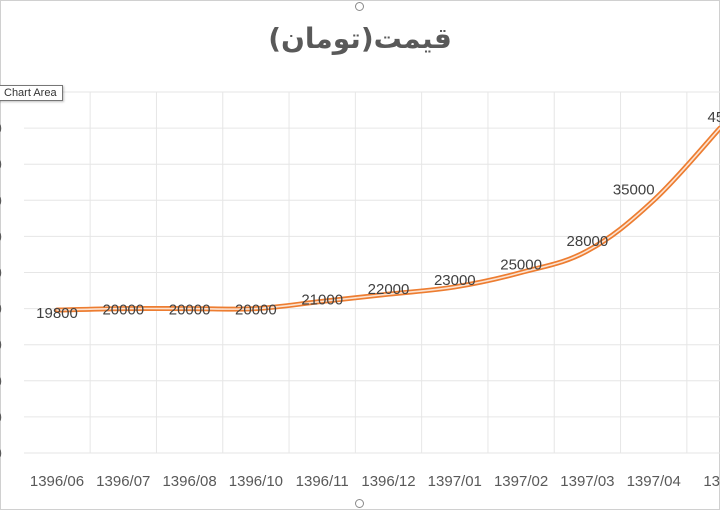  I want to click on data-label-1397/02: 25000, so click(521, 265).